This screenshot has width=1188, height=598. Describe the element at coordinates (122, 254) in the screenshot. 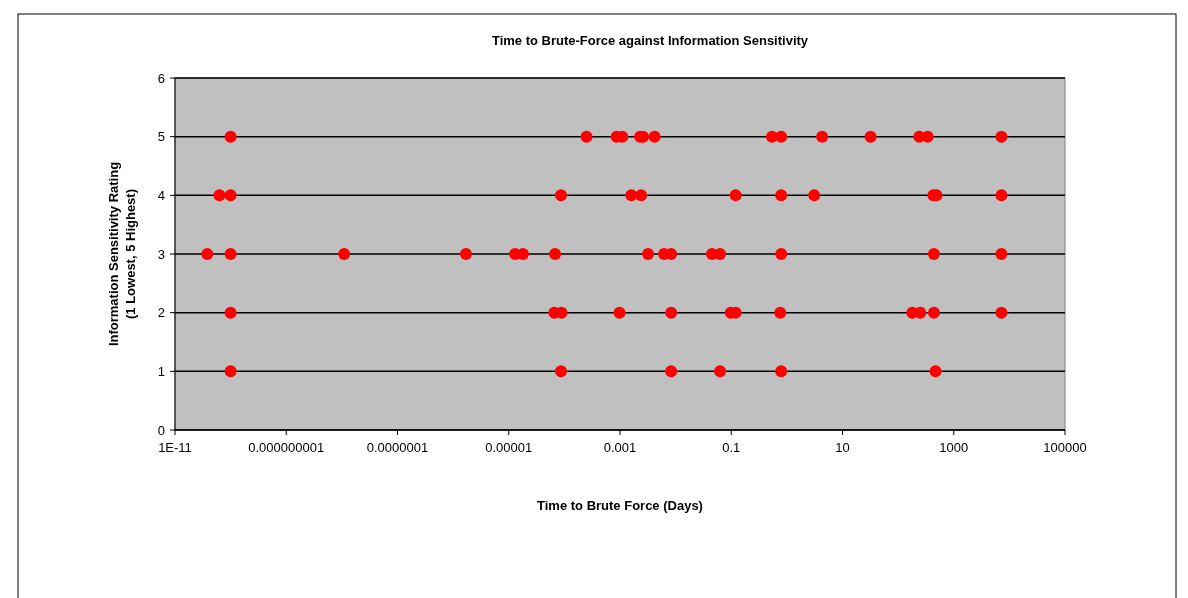

I see `y-axis-title: Information Sensitivity Rating (1 Lowest, 5 Highest)` at that location.